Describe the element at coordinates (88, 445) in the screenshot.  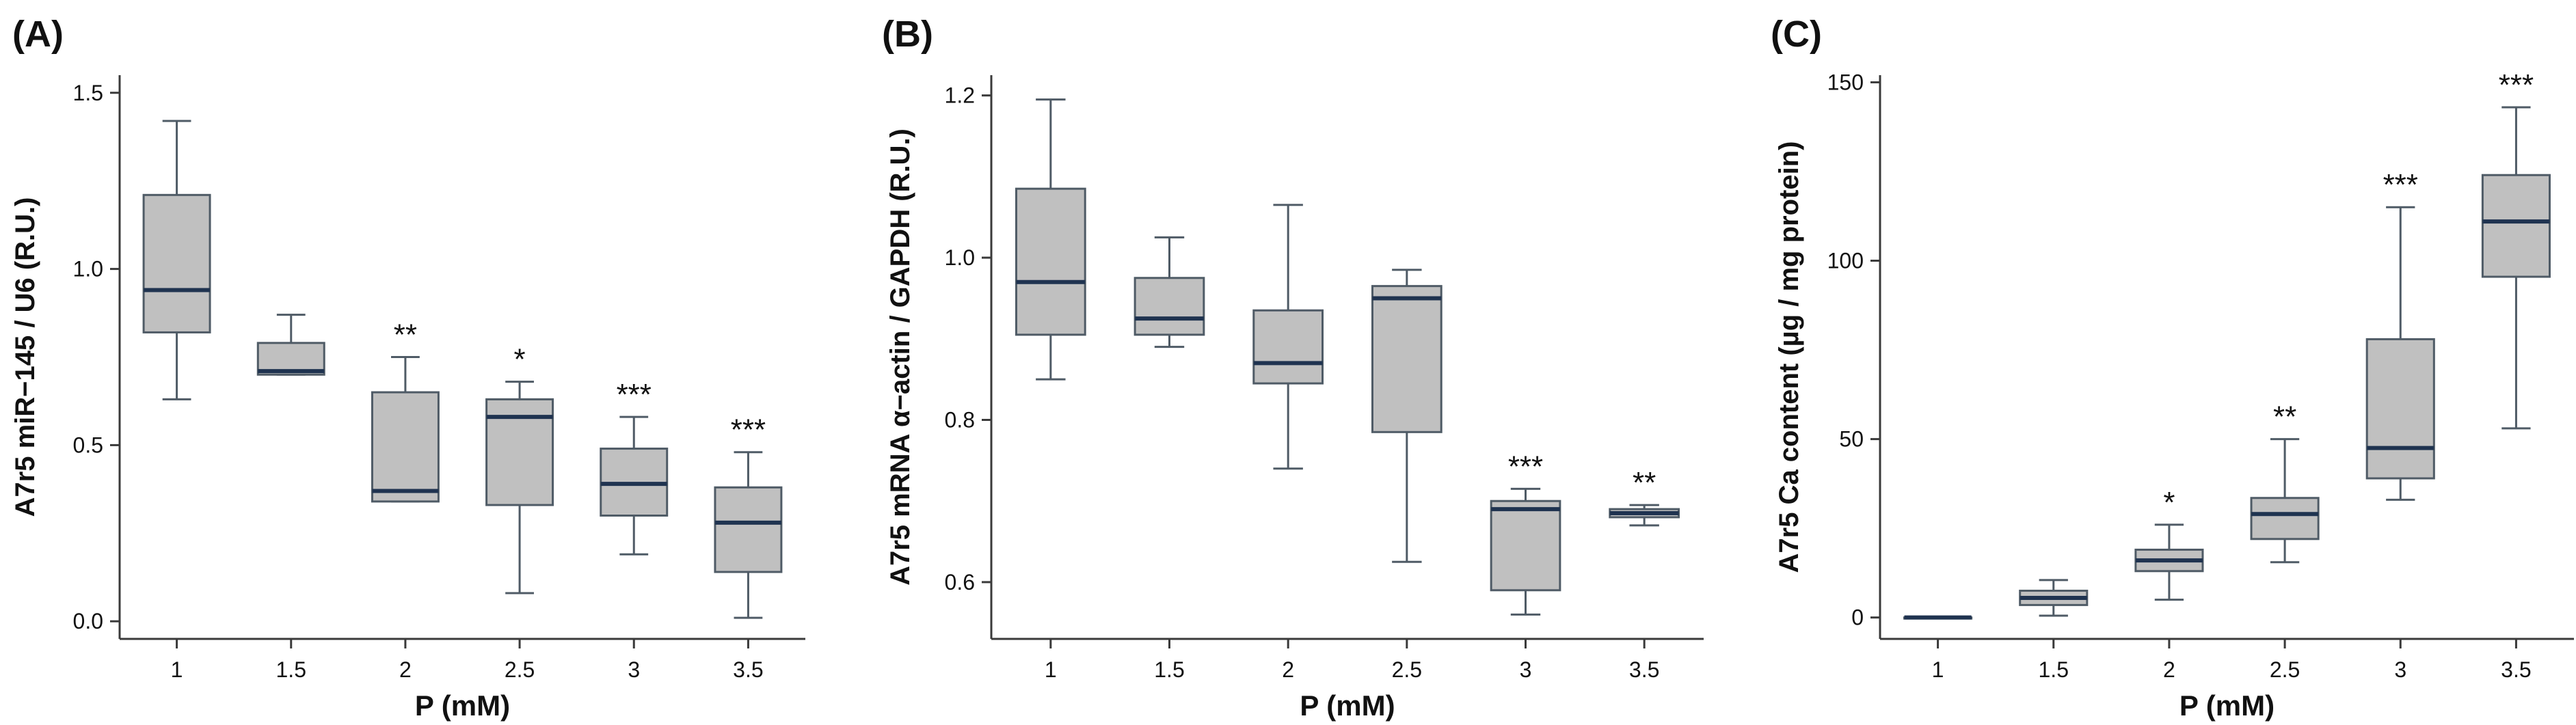
I see `y-tick-label: 0.5` at that location.